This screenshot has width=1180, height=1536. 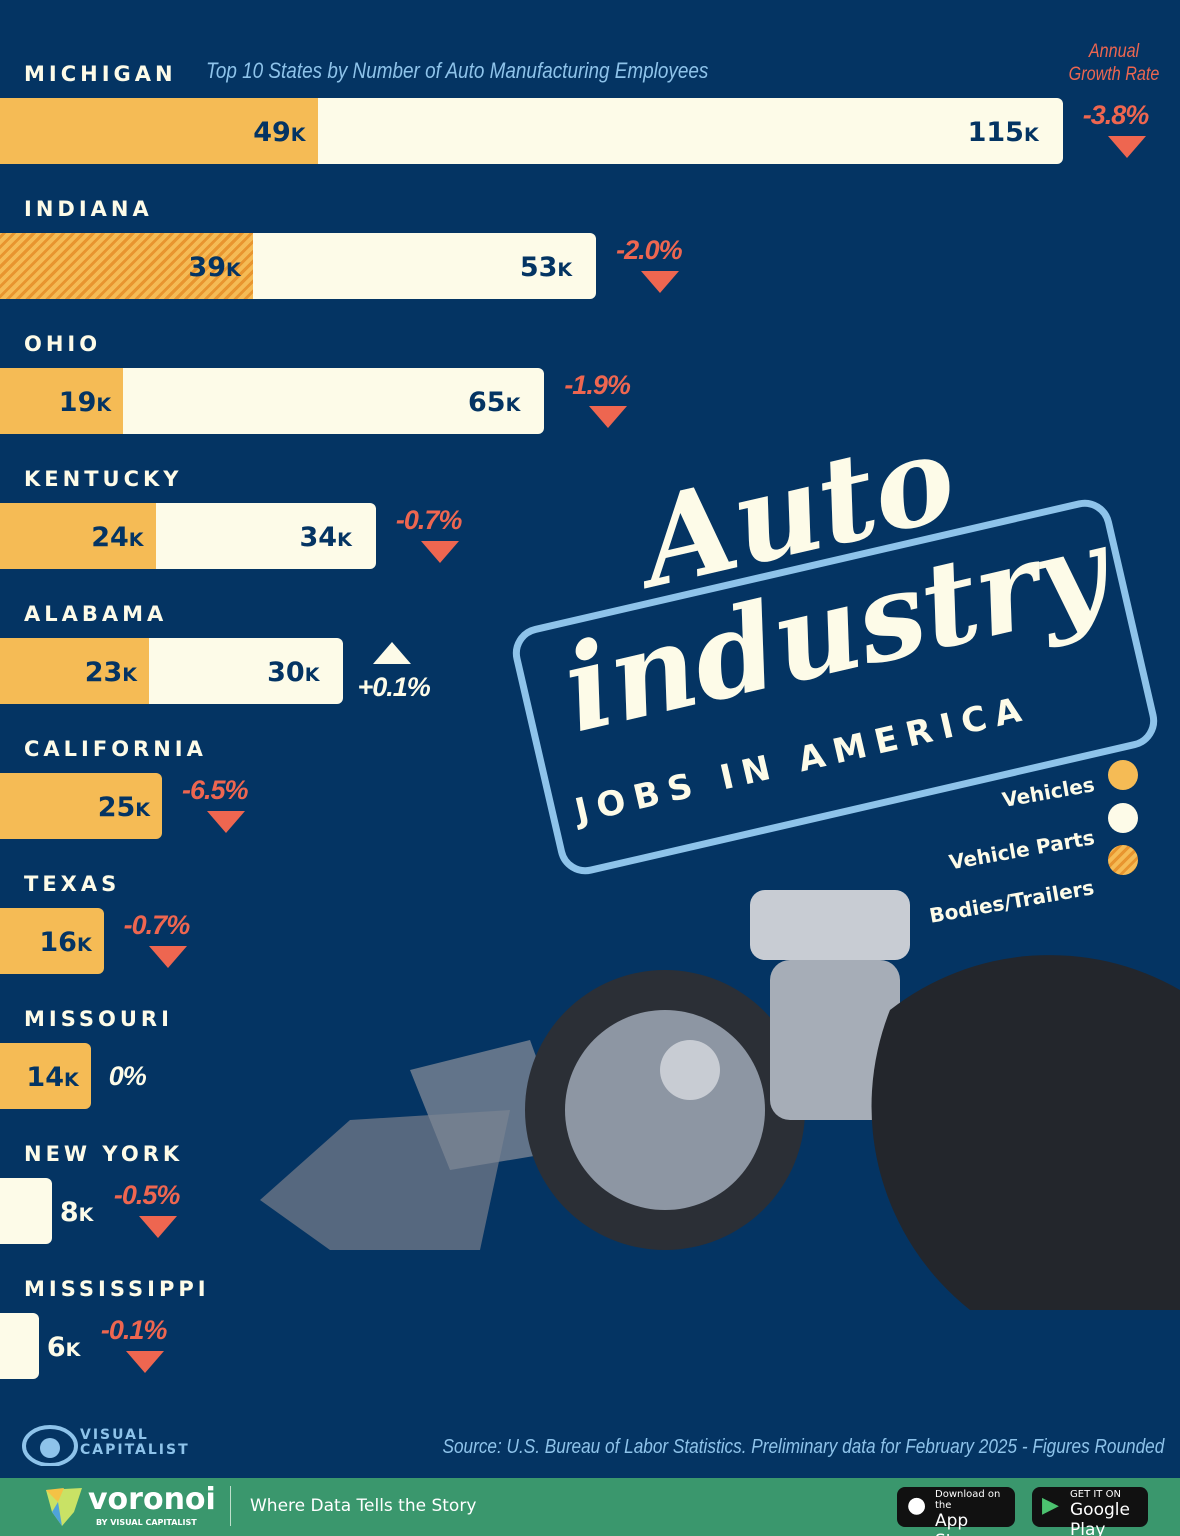 I want to click on bar-value-label: 30K, so click(x=293, y=672).